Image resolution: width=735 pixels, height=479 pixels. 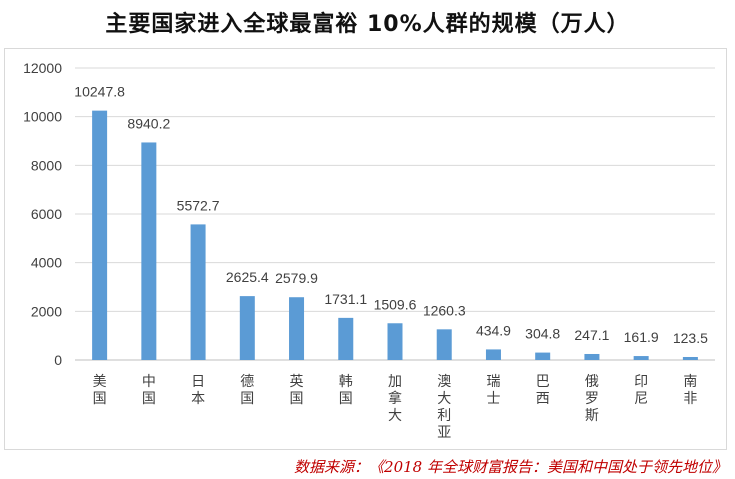 I want to click on y-tick-label: 6000, so click(x=46, y=214).